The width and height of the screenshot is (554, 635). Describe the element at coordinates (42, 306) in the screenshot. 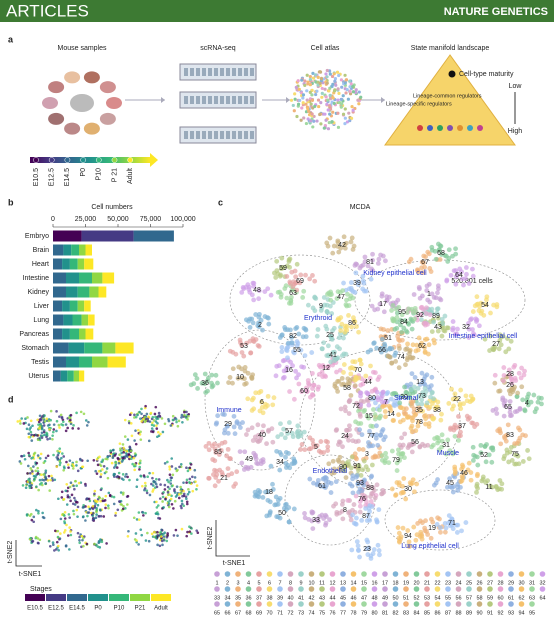

I see `y-tick-label: Liver` at that location.